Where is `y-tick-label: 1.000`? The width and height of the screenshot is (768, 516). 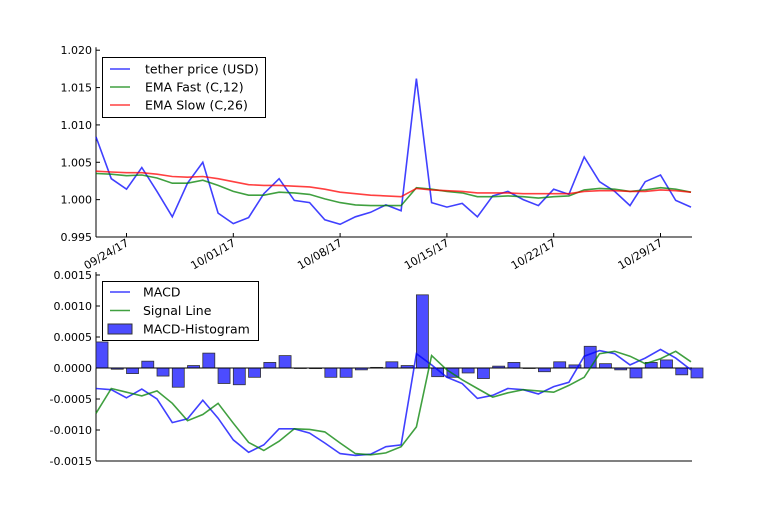 y-tick-label: 1.000 is located at coordinates (77, 200).